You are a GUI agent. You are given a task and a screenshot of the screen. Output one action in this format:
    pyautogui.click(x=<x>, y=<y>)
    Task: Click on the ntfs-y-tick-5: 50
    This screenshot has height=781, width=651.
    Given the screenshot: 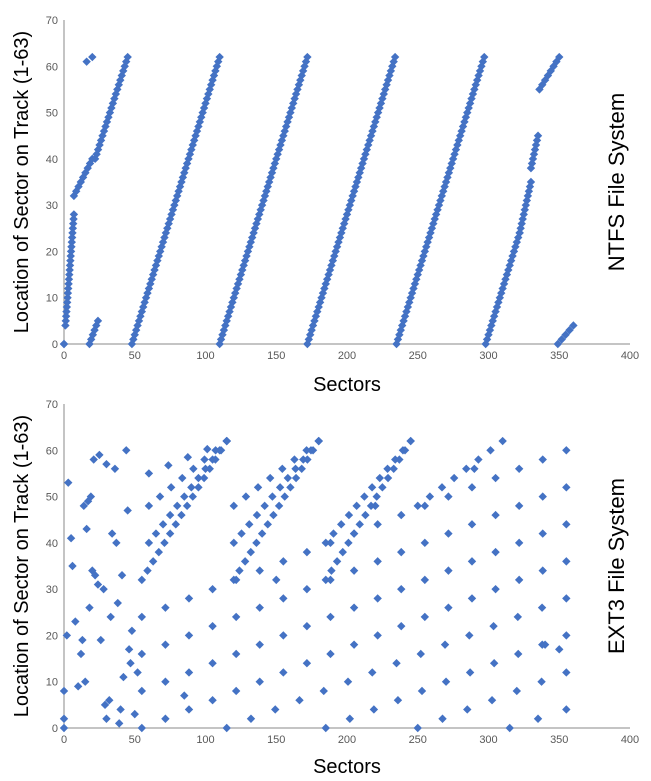 What is the action you would take?
    pyautogui.click(x=52, y=114)
    